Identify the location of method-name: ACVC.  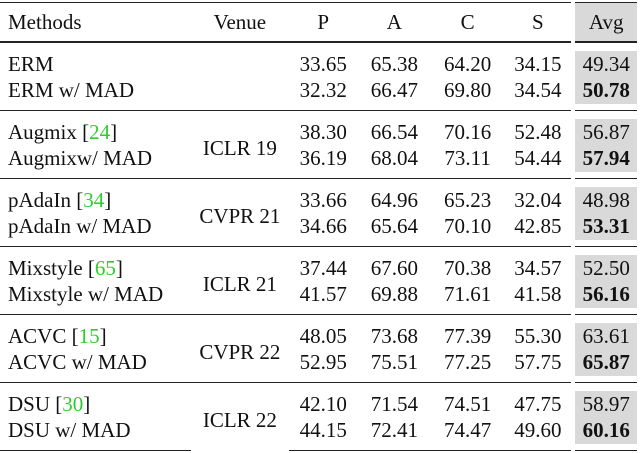
(37, 335).